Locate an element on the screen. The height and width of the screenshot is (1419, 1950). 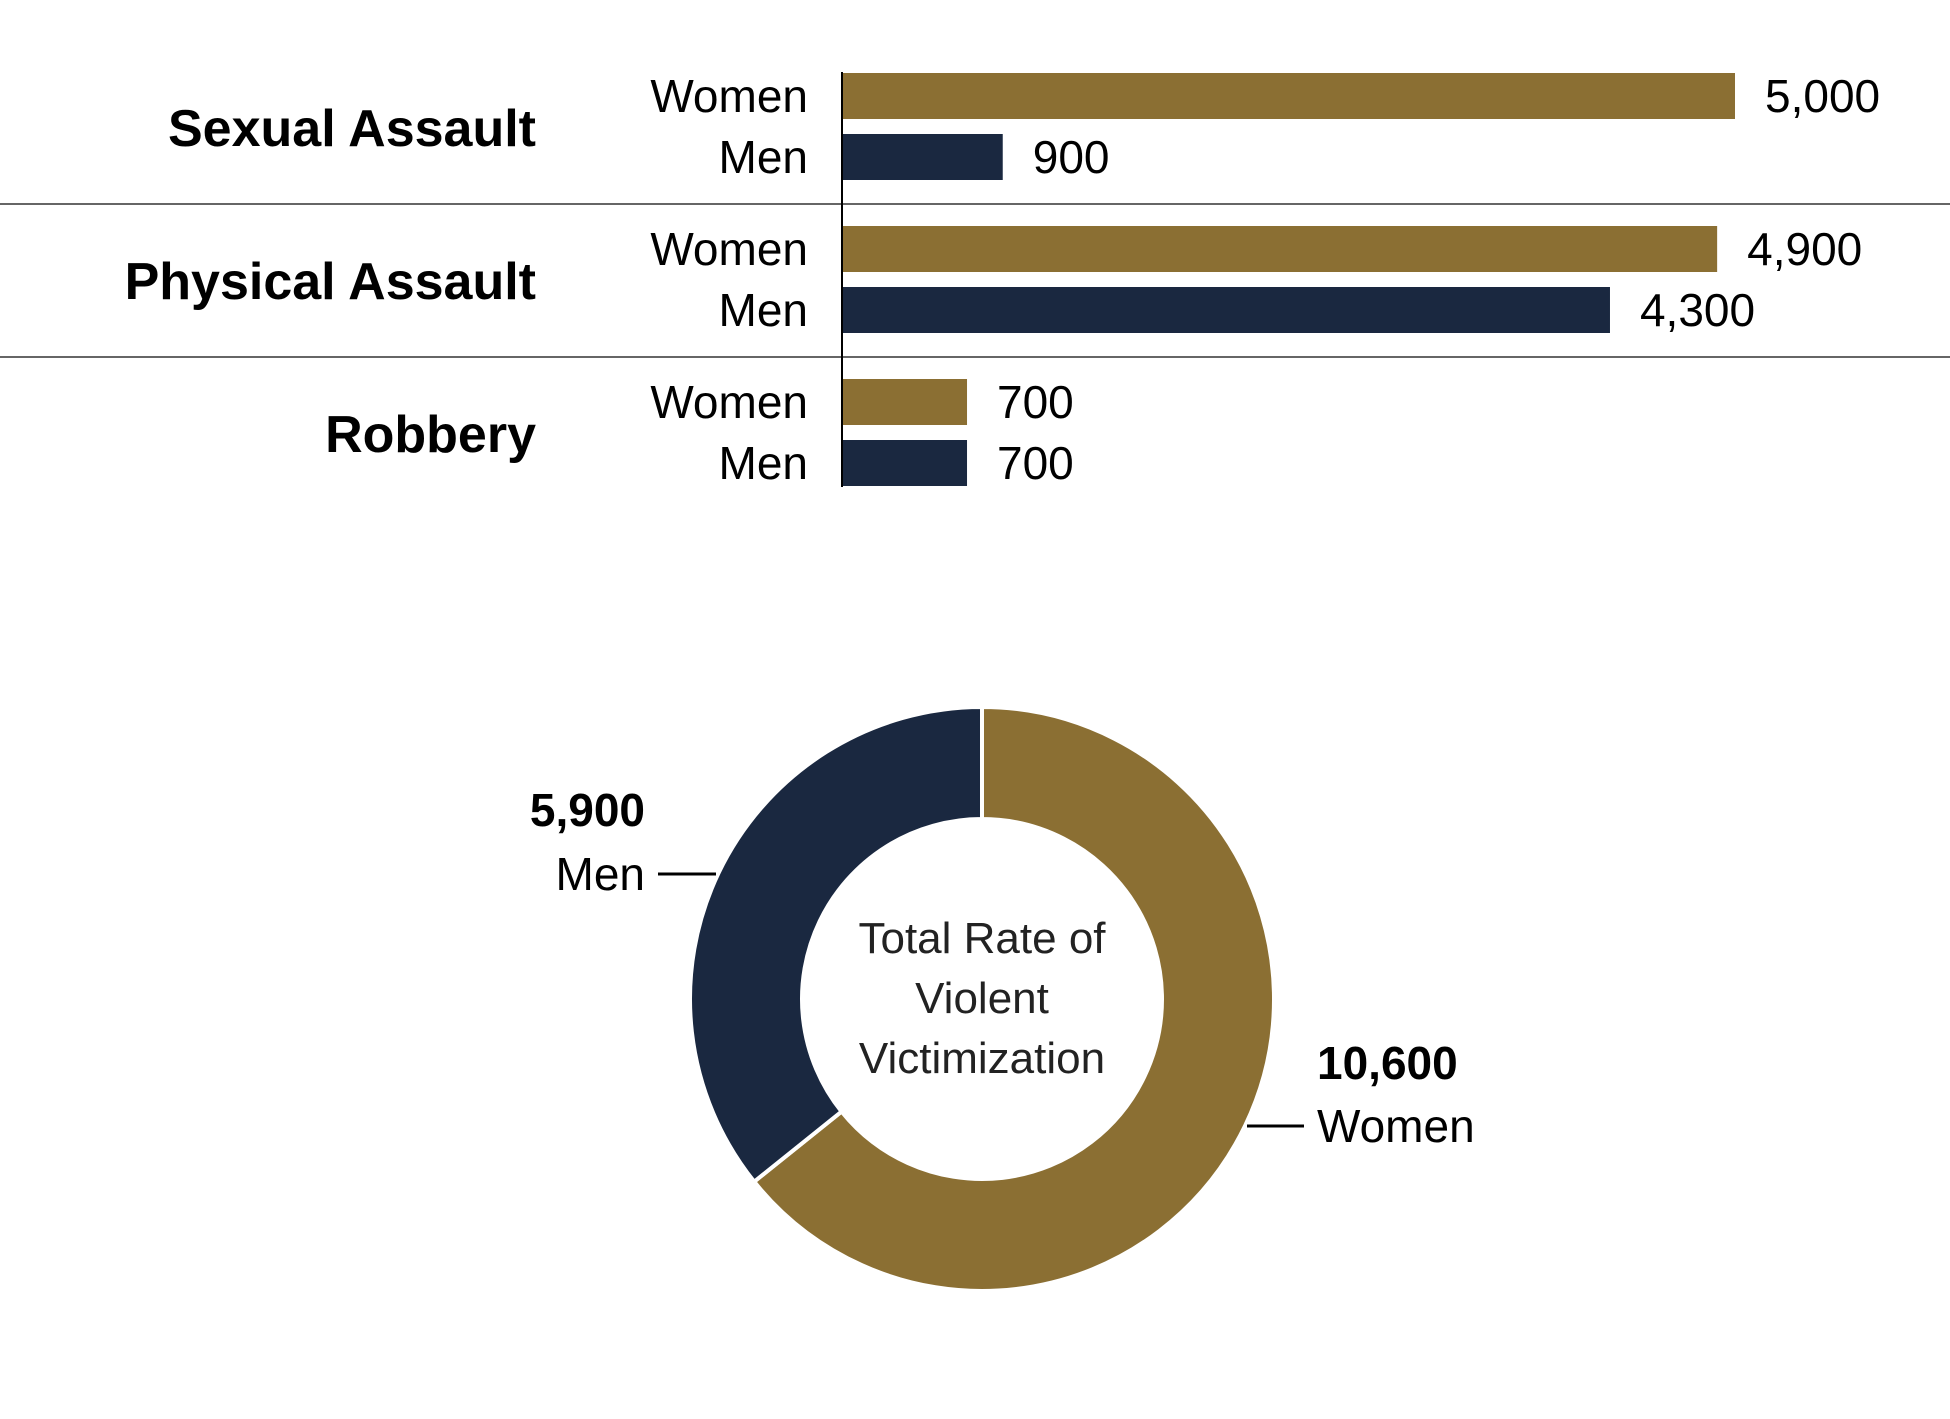
category-label-physical-assault: Physical Assault is located at coordinates (330, 282).